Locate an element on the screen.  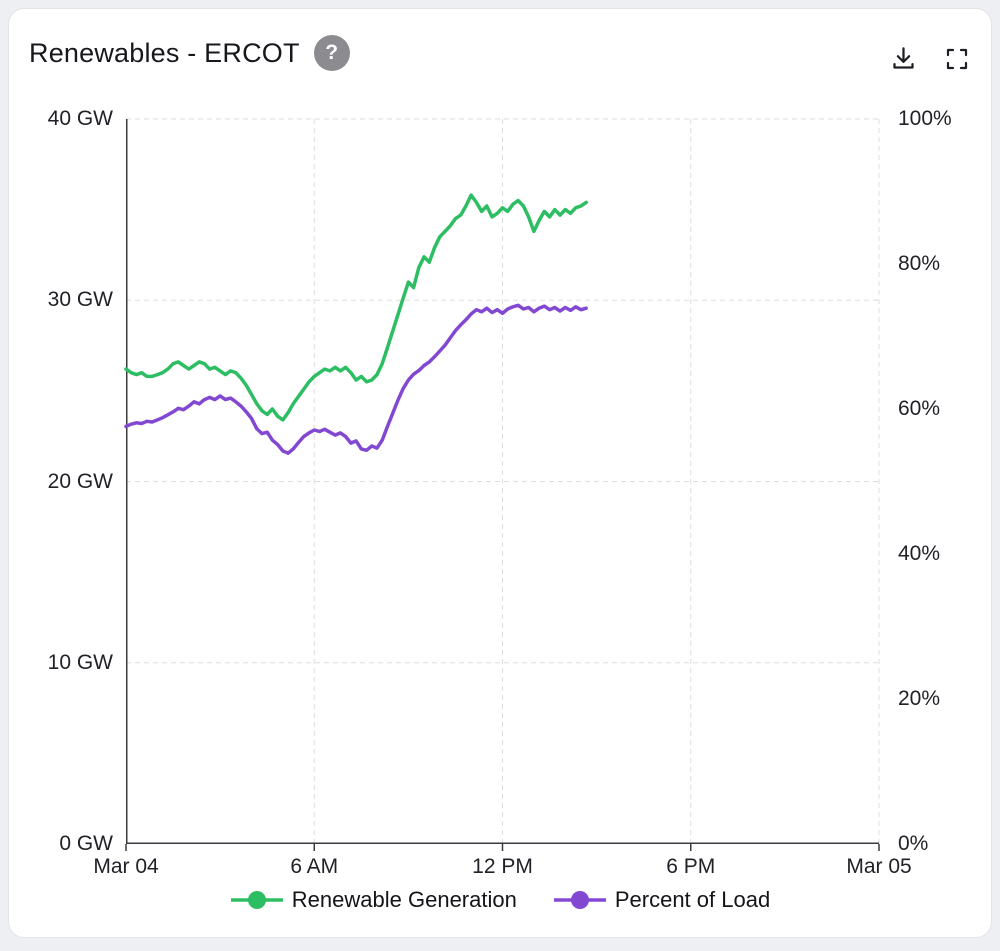
card-header: Renewables - ERCOT ? is located at coordinates (189, 53).